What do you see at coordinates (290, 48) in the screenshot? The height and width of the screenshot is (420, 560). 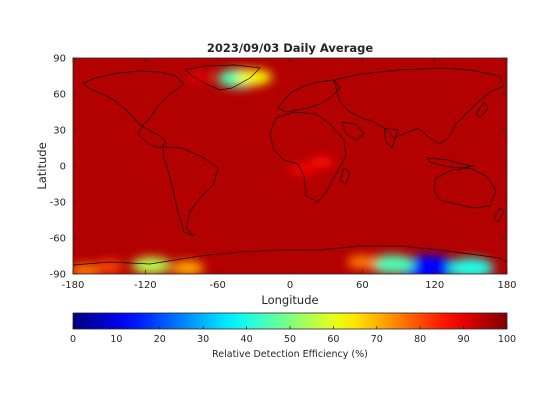 I see `chart-title: 2023/09/03 Daily Average` at bounding box center [290, 48].